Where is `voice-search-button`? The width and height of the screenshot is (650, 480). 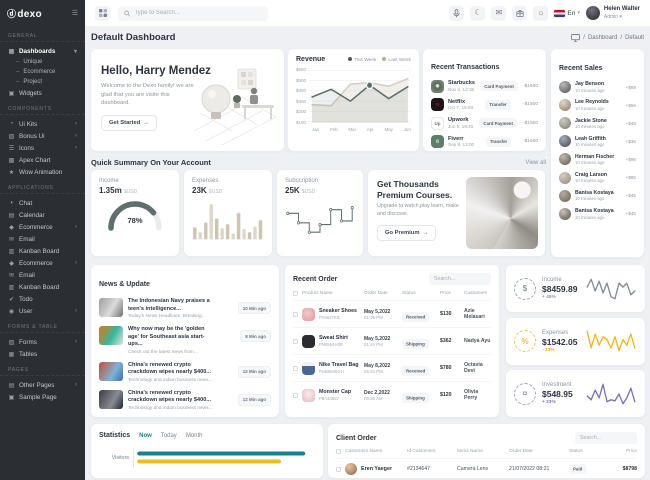
voice-search-button is located at coordinates (457, 13).